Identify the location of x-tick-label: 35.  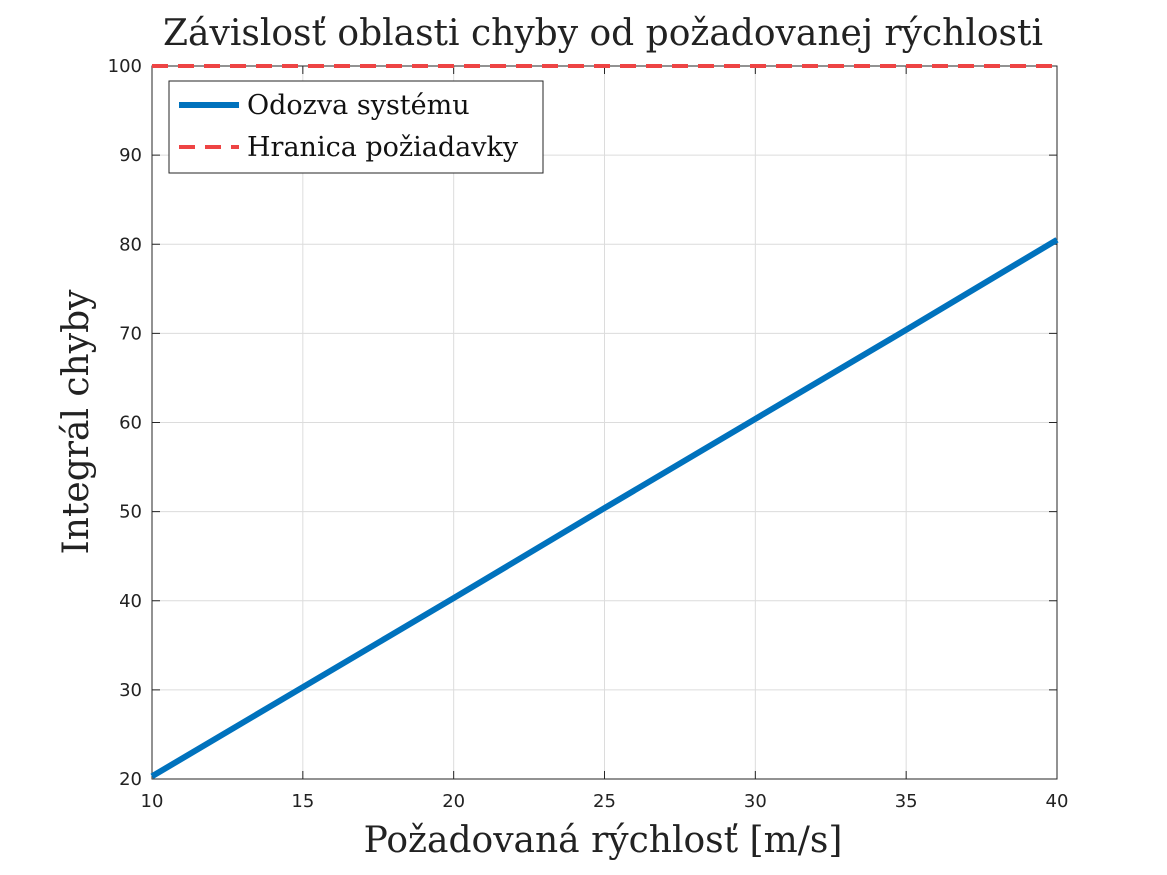
(906, 801).